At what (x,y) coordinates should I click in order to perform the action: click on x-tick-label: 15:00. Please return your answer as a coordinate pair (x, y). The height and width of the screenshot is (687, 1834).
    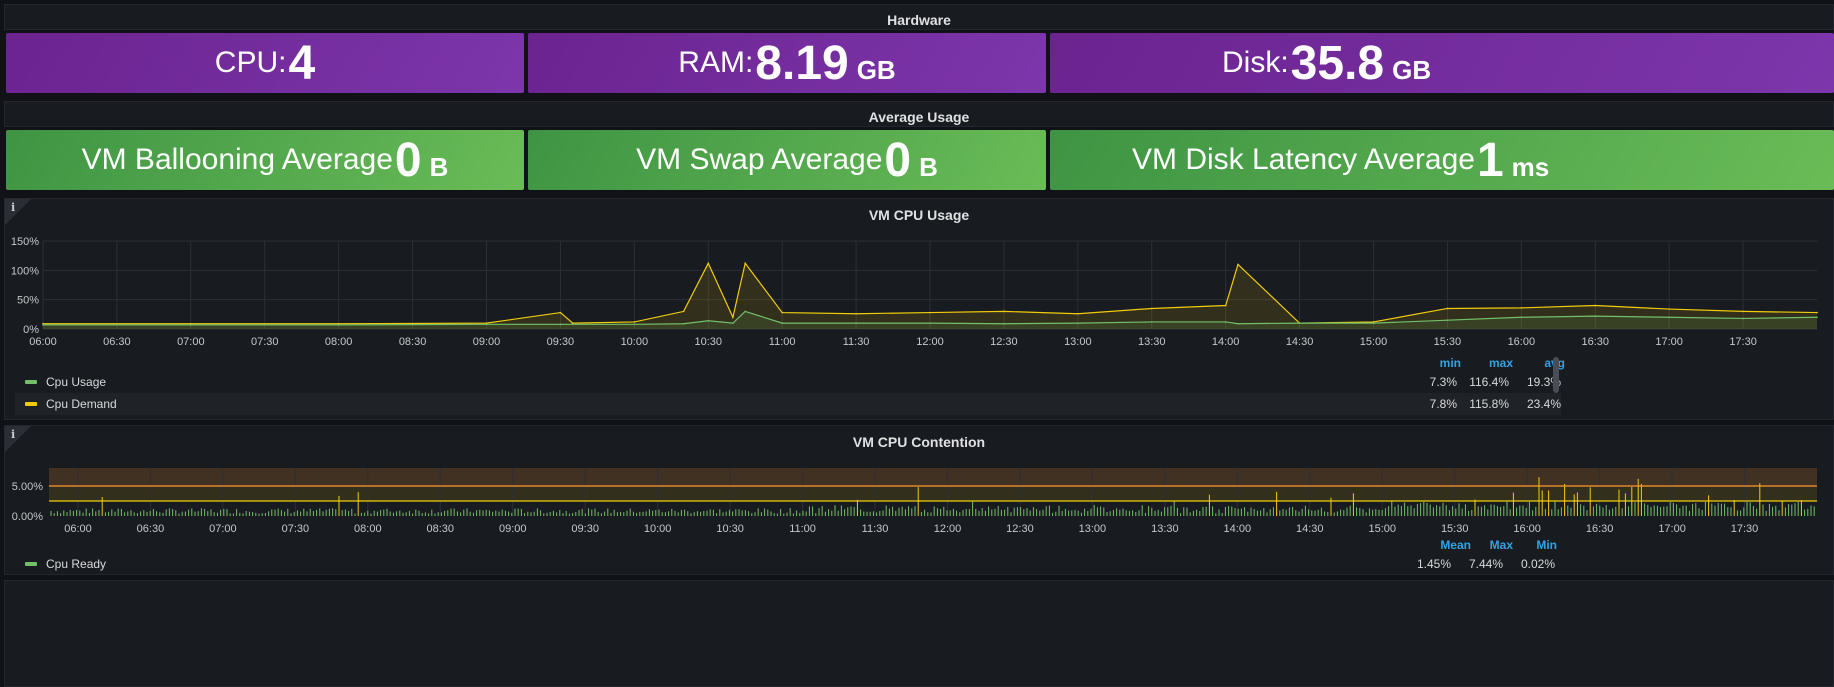
    Looking at the image, I should click on (1374, 342).